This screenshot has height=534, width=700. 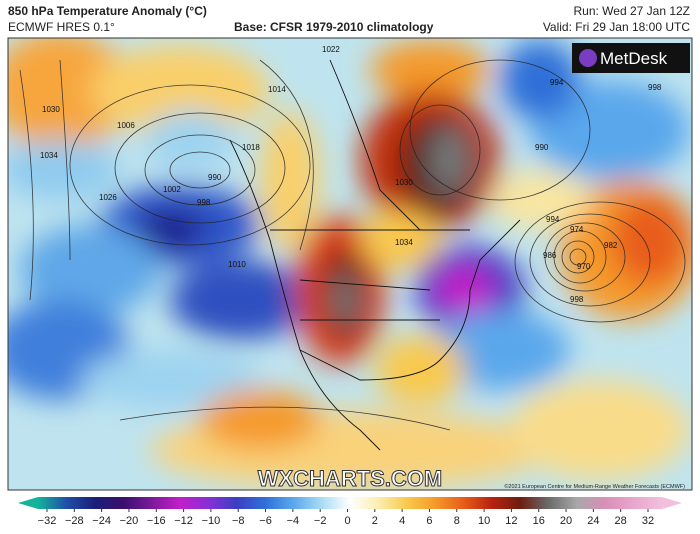 I want to click on isobar-label: 1018, so click(x=251, y=147).